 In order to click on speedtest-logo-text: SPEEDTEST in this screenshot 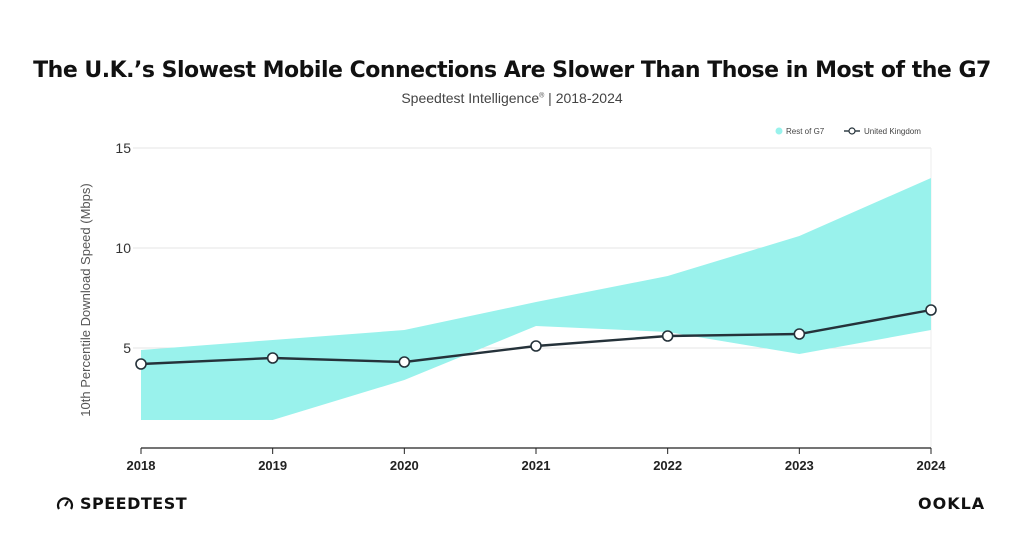, I will do `click(134, 503)`.